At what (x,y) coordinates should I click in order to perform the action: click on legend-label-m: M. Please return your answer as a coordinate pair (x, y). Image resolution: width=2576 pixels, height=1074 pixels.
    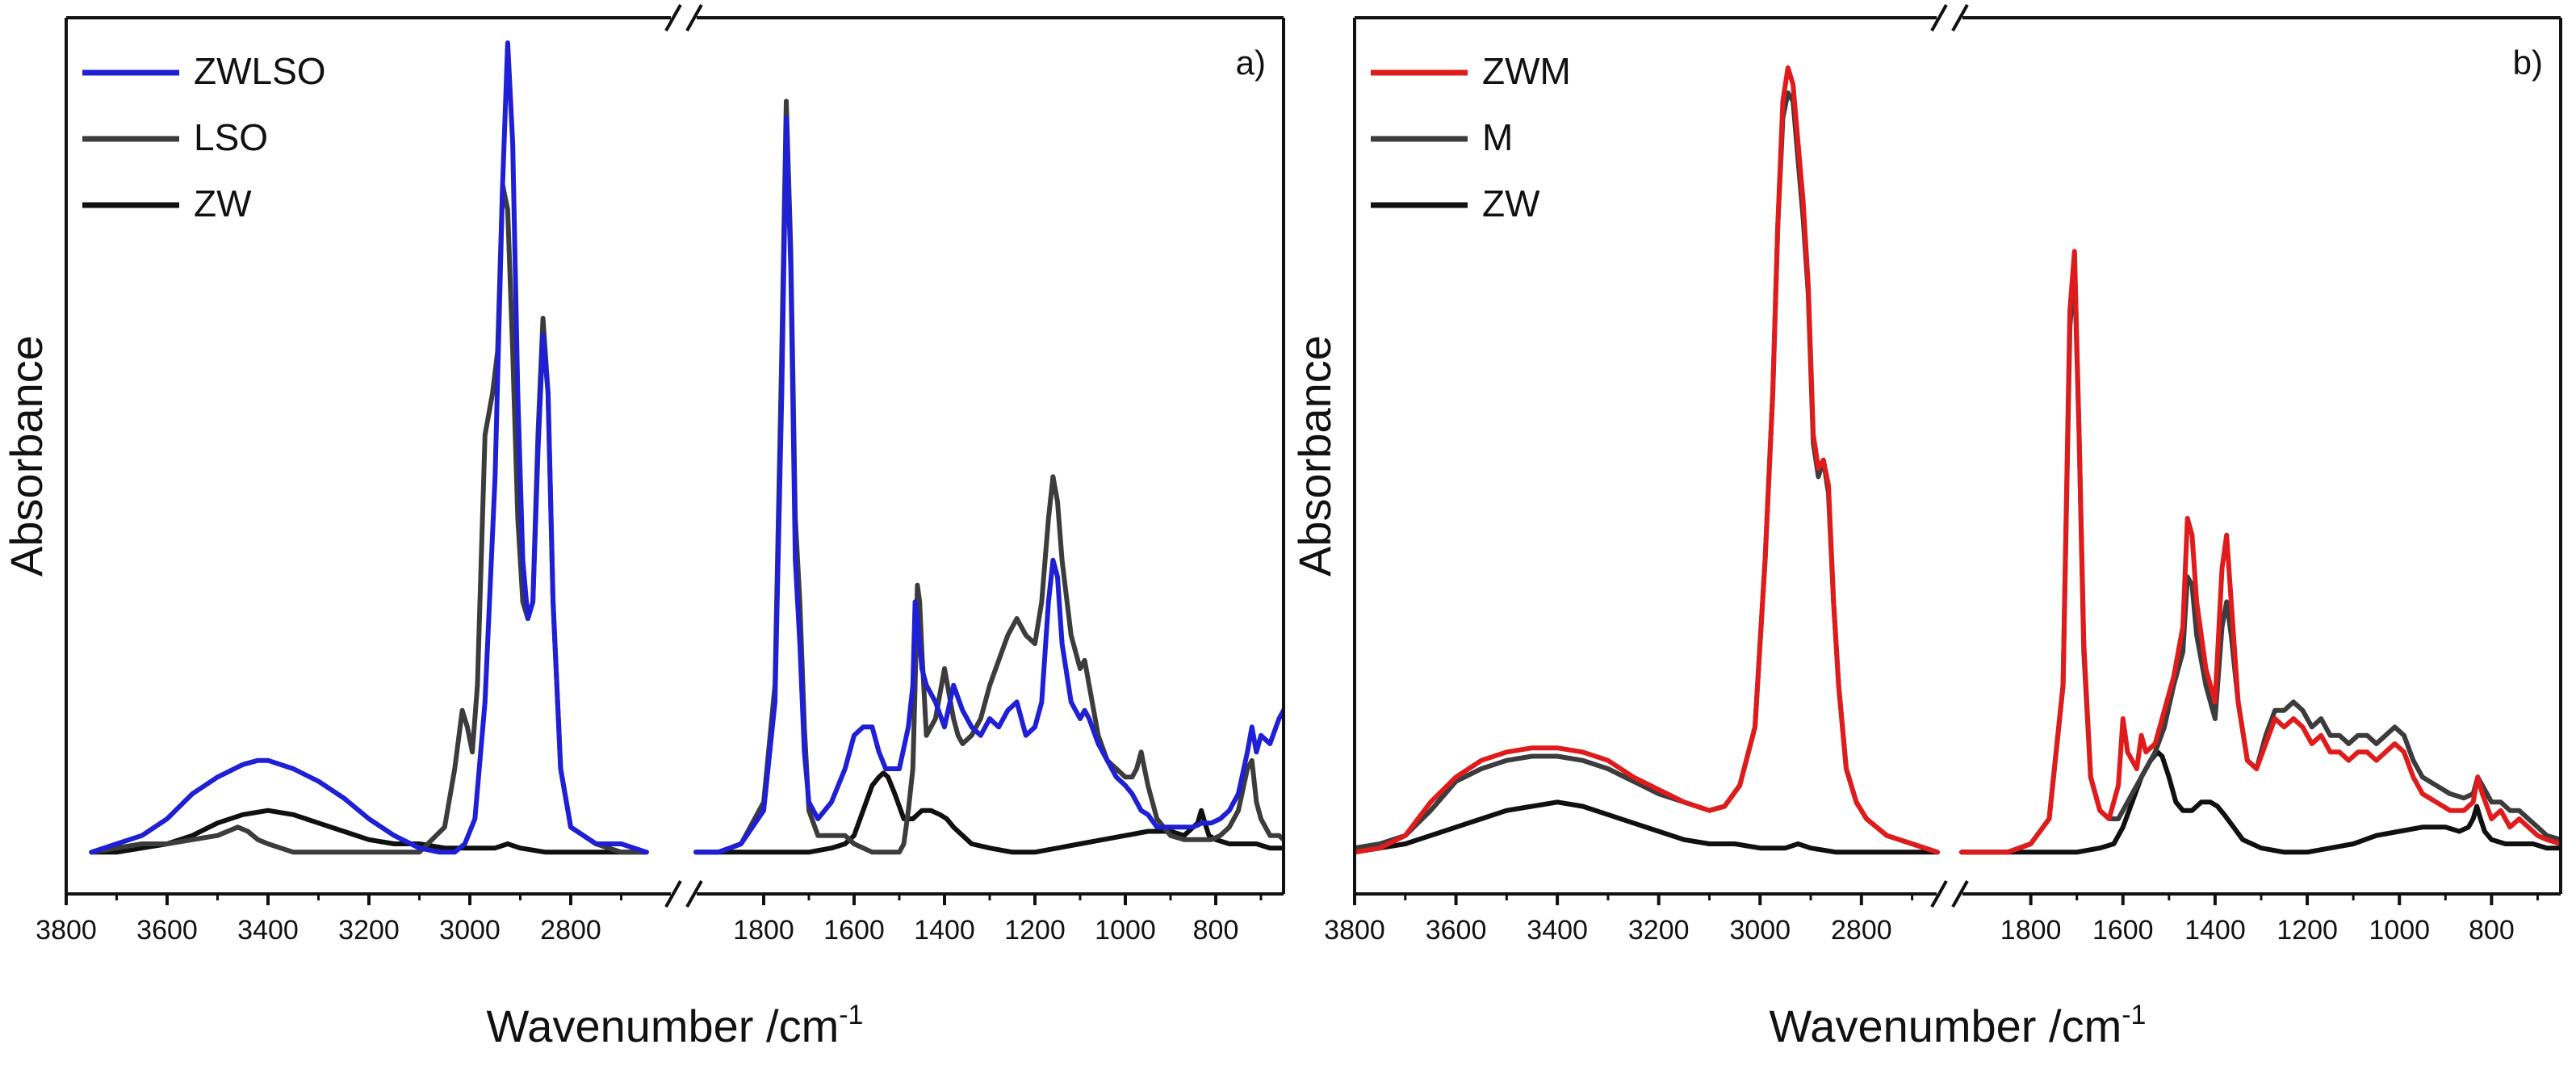
    Looking at the image, I should click on (1497, 137).